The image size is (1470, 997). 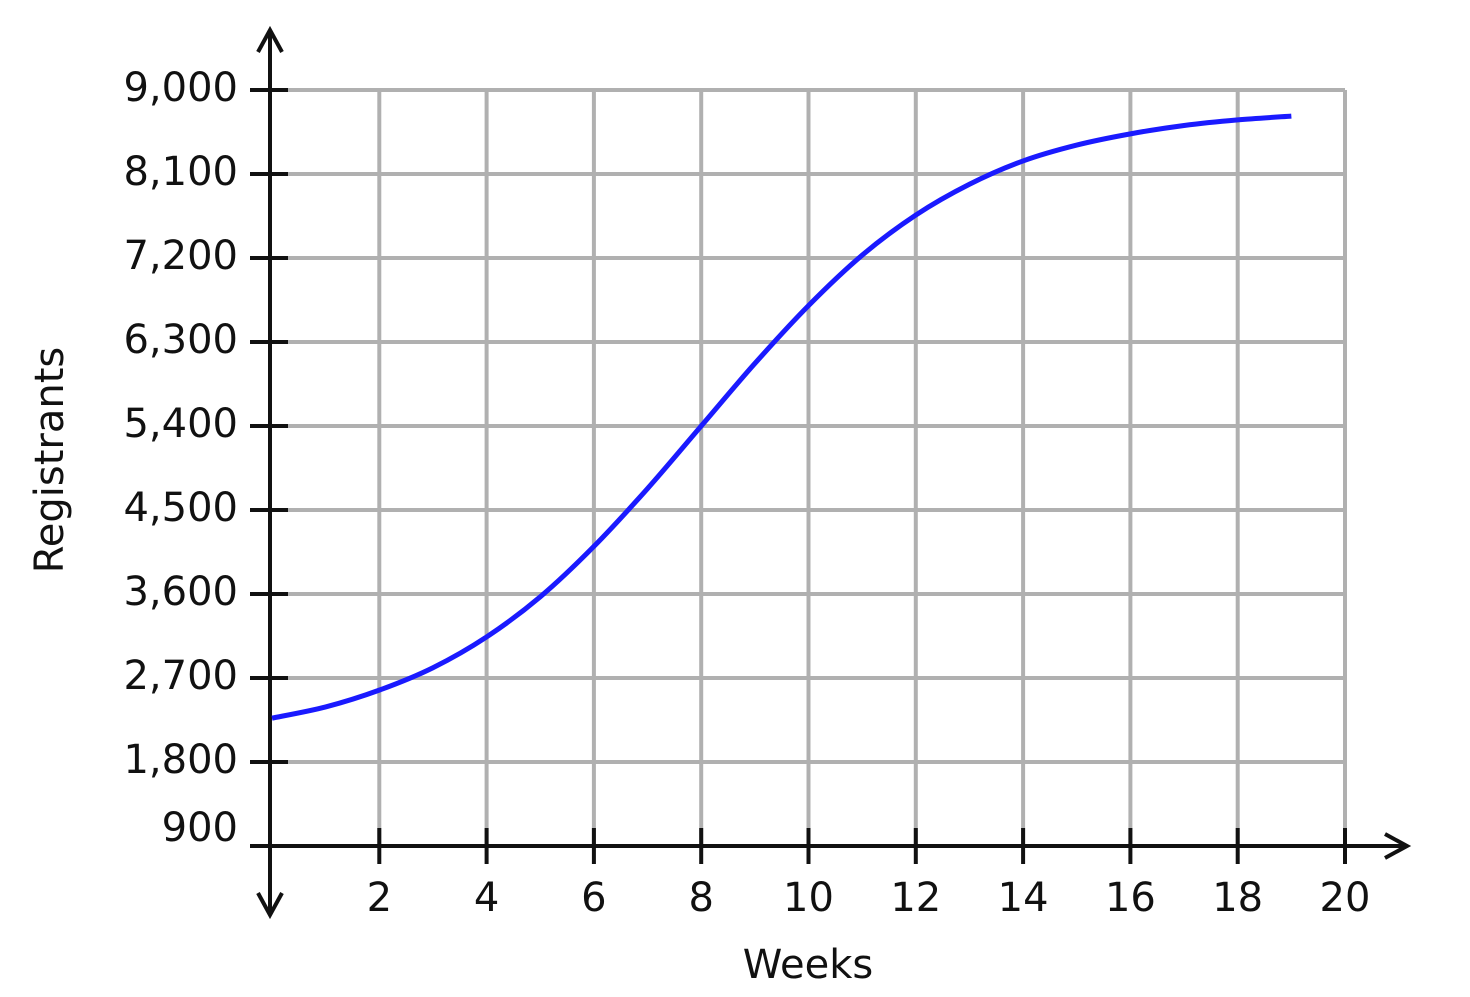 I want to click on y-tick-label: 9,000, so click(x=180, y=88).